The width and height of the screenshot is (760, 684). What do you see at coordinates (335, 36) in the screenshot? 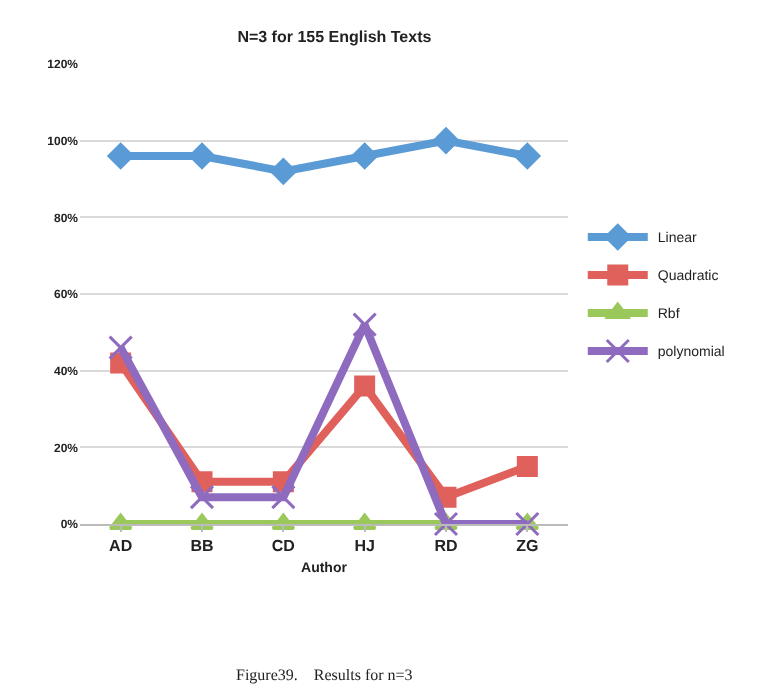
I see `chart-title: N=3 for 155 English Texts` at bounding box center [335, 36].